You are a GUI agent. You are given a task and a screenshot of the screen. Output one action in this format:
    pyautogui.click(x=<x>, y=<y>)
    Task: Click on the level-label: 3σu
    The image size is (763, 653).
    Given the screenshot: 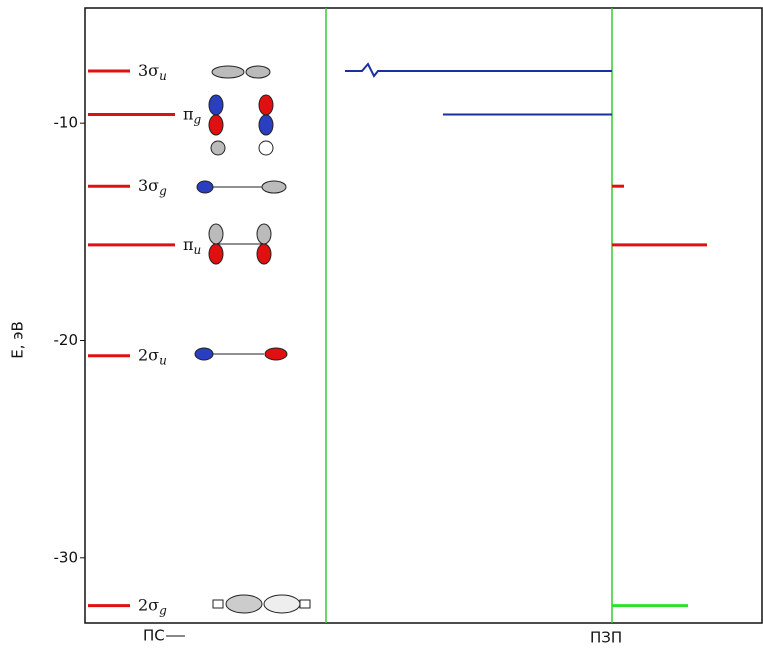 What is the action you would take?
    pyautogui.click(x=152, y=72)
    